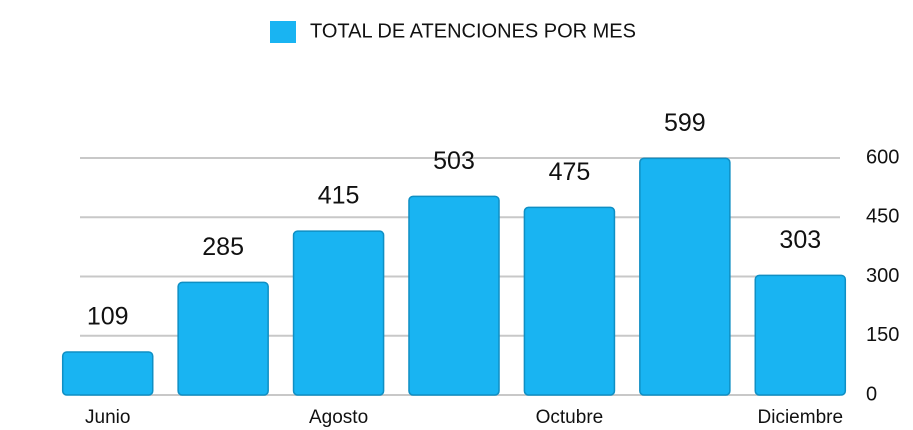 This screenshot has width=913, height=430. What do you see at coordinates (871, 394) in the screenshot?
I see `y-tick-label: 0` at bounding box center [871, 394].